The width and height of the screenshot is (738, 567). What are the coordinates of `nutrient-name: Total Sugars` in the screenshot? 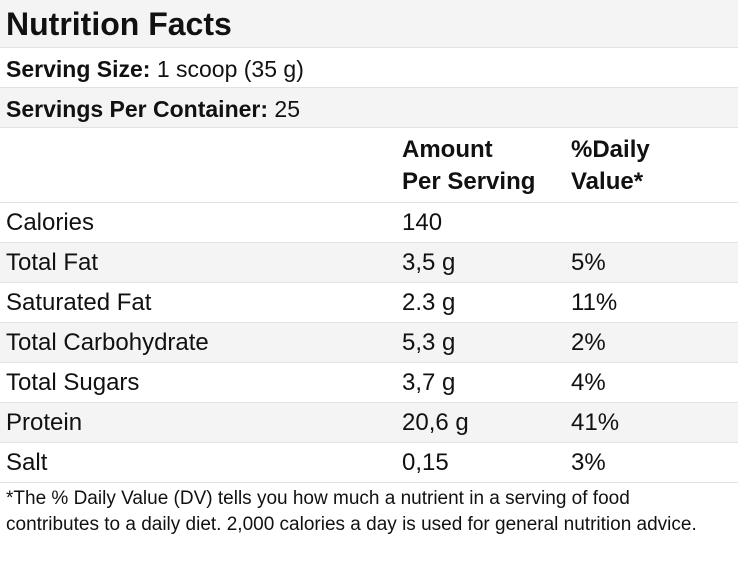 It's located at (73, 382).